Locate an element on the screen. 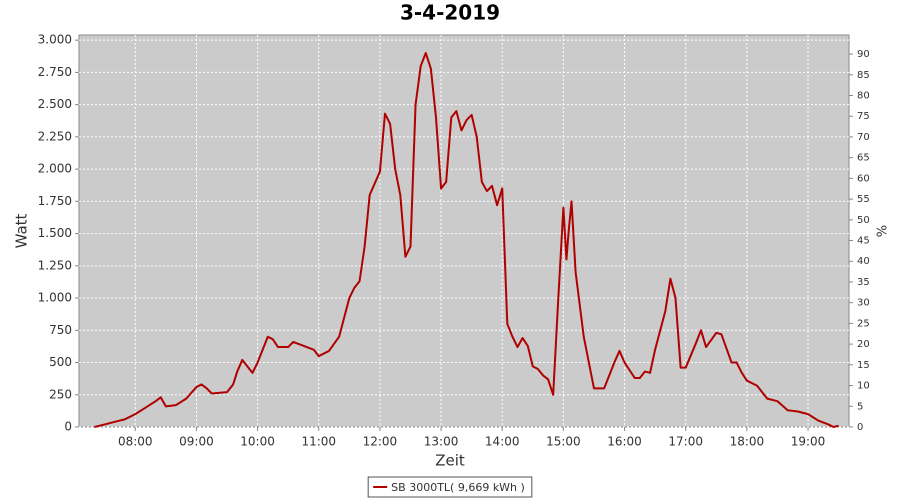 This screenshot has height=504, width=900. y-tick-label: 1.000 is located at coordinates (55, 298).